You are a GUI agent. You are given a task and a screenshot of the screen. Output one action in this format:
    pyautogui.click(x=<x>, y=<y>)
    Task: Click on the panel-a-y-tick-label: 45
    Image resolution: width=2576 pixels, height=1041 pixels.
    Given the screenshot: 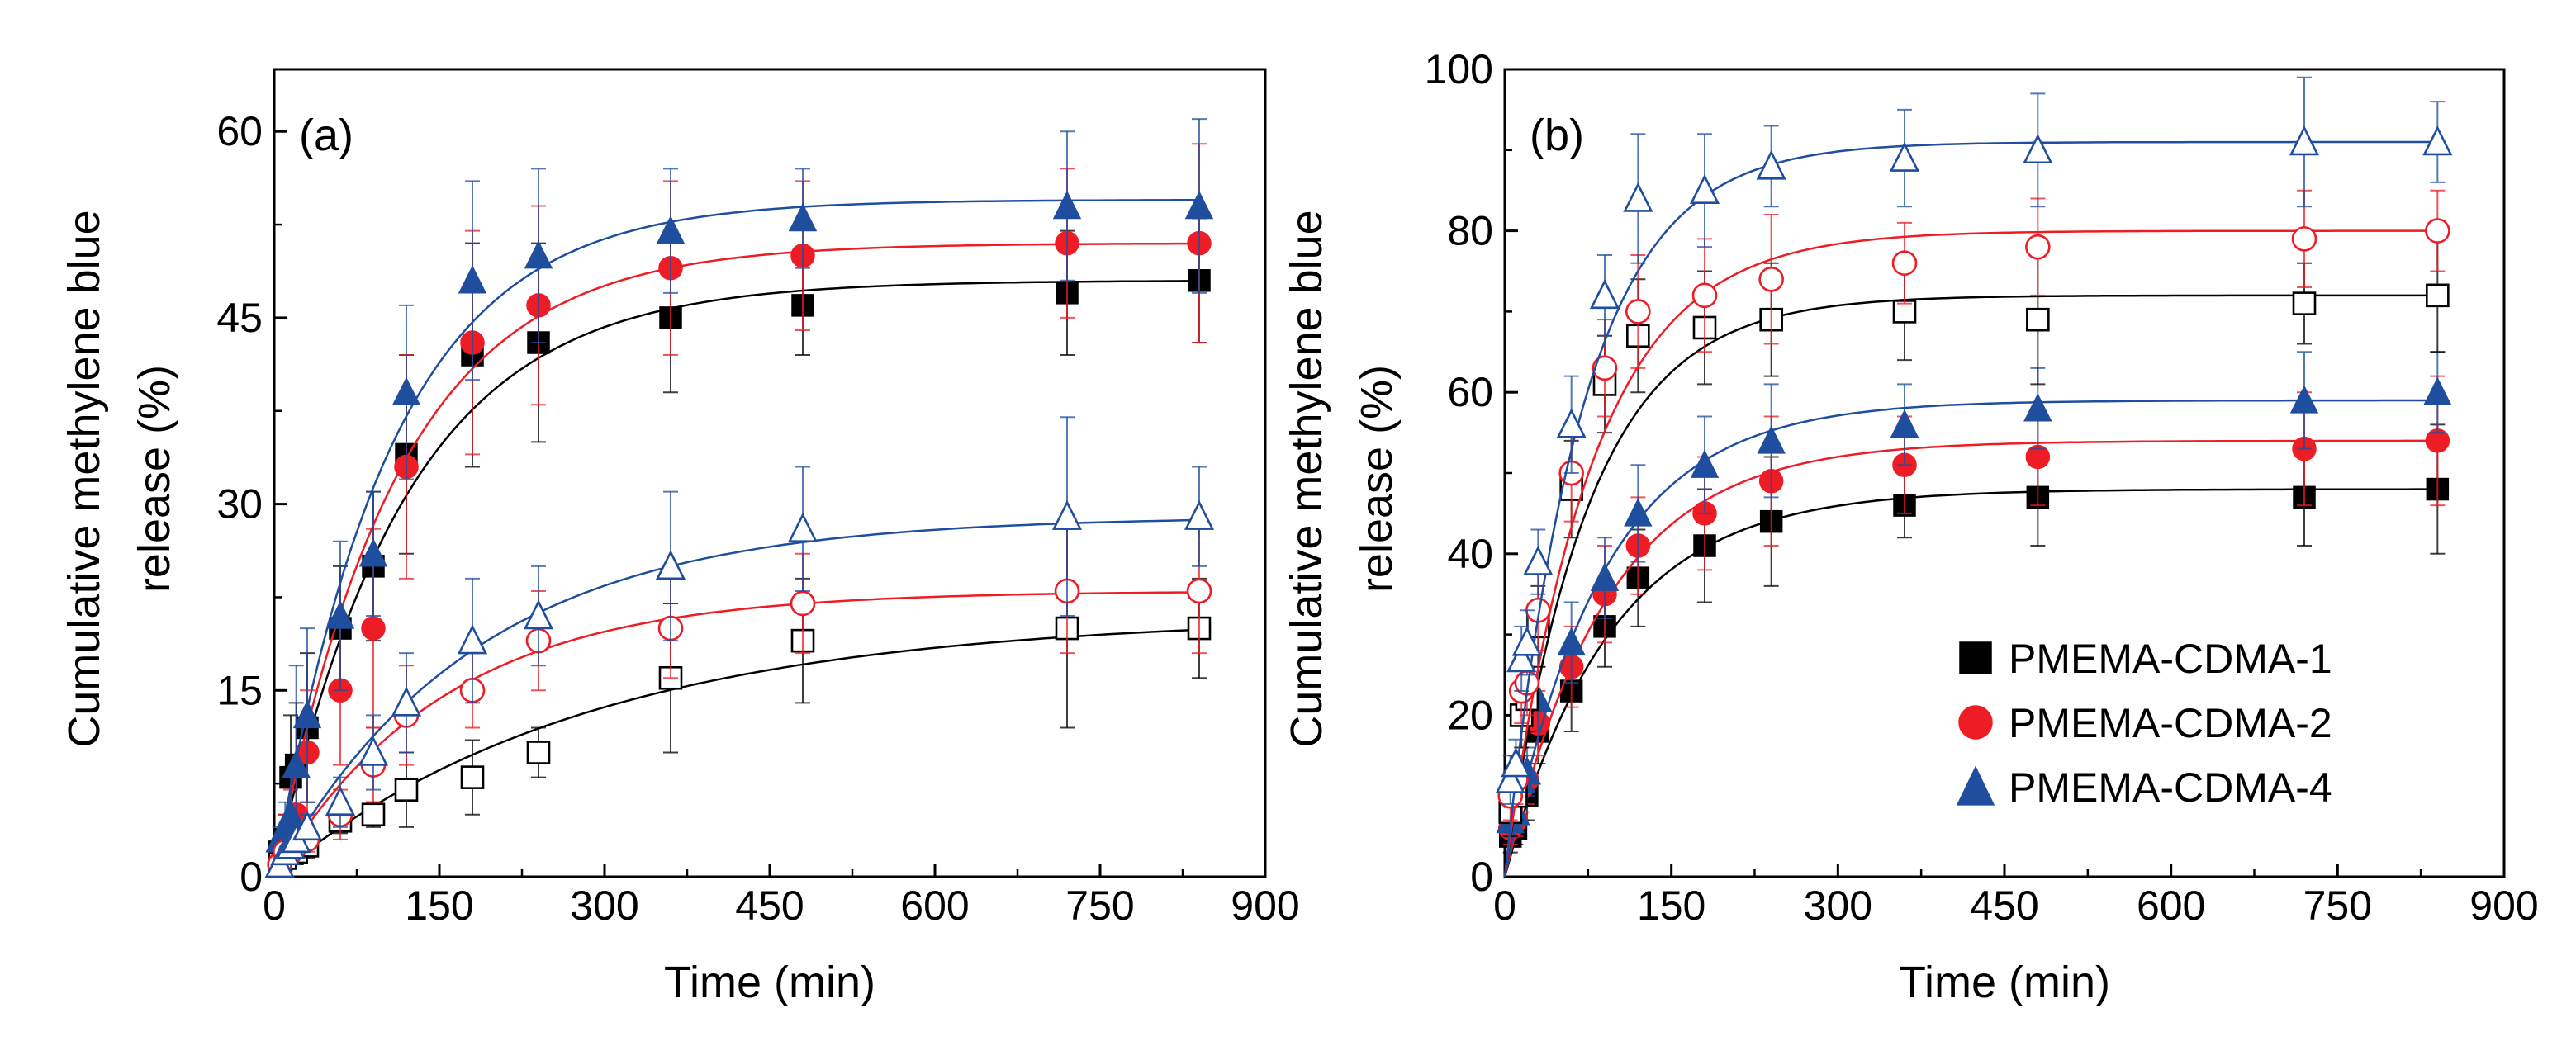 What is the action you would take?
    pyautogui.click(x=239, y=318)
    